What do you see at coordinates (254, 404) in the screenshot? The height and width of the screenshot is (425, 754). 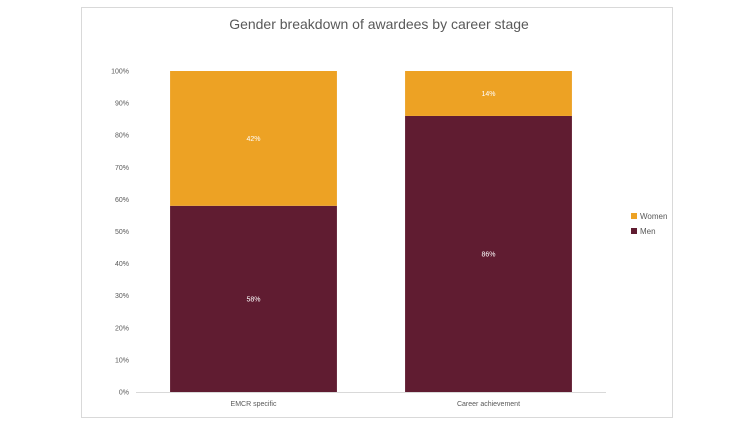 I see `x-tick-label: EMCR specific` at bounding box center [254, 404].